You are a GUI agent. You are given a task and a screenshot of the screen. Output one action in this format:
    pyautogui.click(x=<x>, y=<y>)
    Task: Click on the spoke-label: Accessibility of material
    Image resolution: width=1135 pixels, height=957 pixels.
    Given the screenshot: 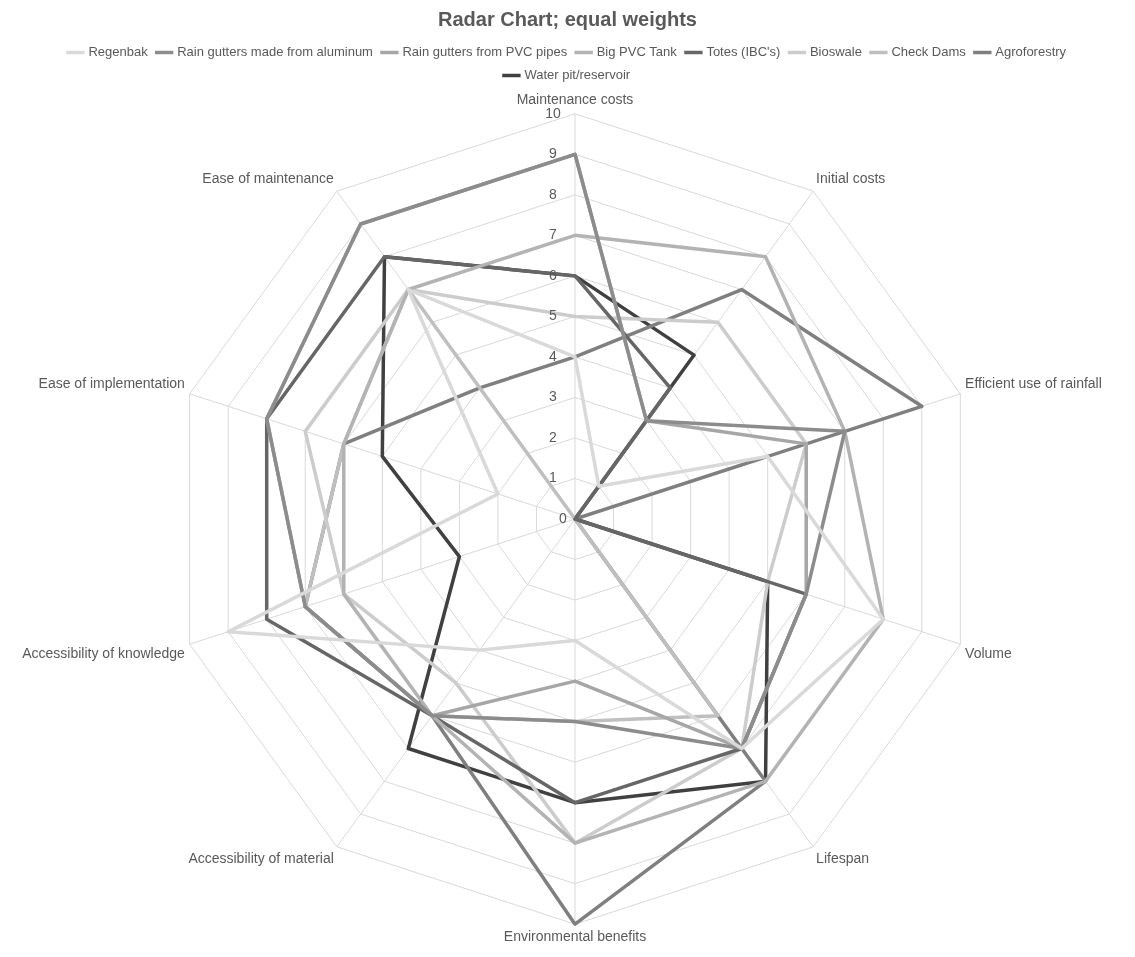 What is the action you would take?
    pyautogui.click(x=261, y=858)
    